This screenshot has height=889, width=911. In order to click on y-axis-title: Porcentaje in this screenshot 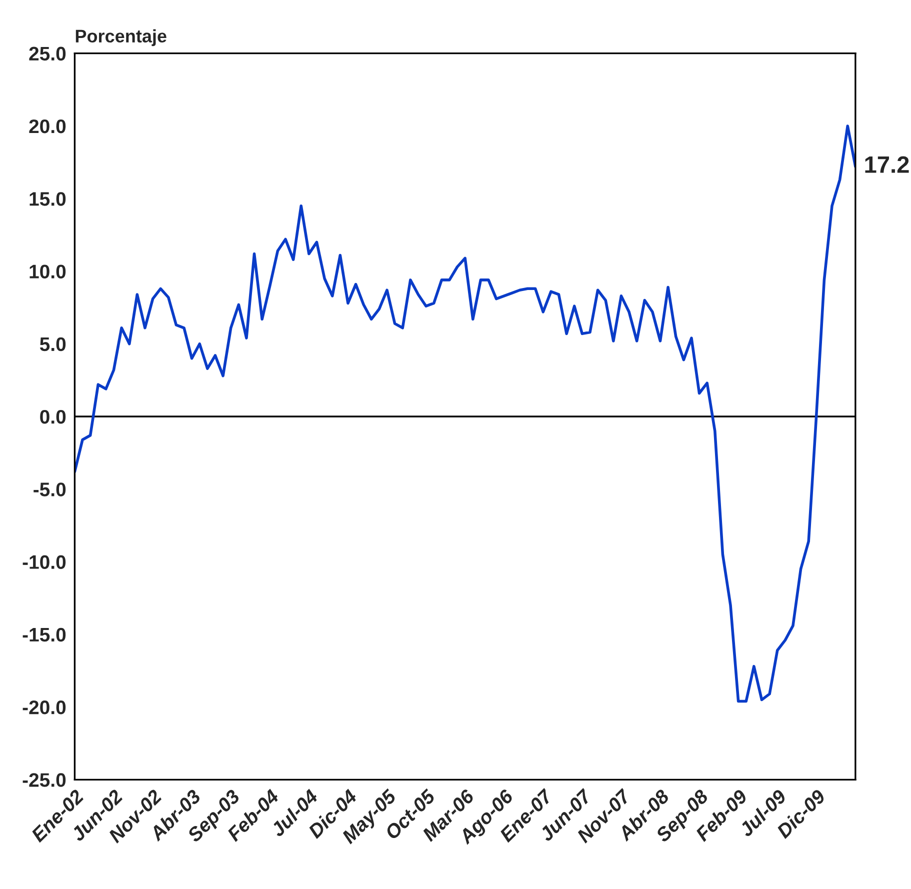, I will do `click(121, 37)`.